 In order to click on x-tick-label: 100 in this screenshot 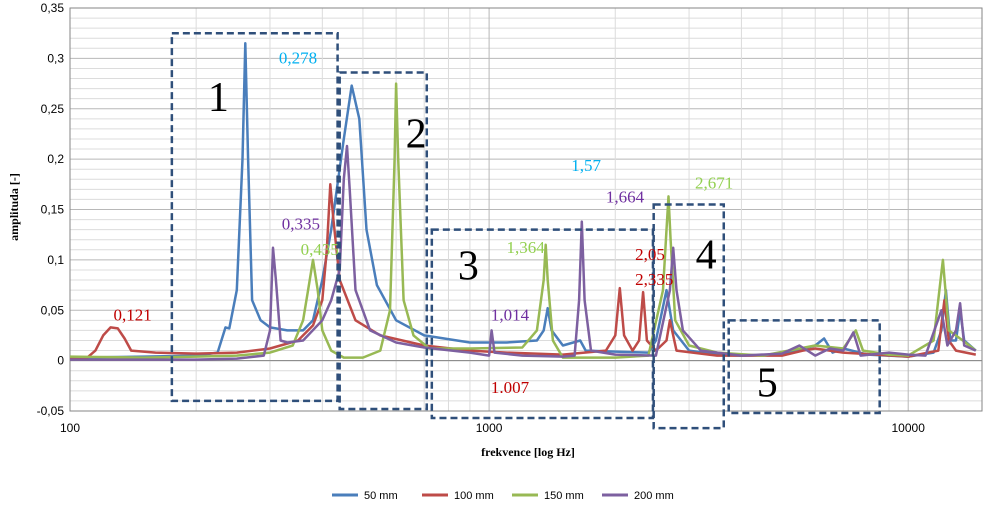, I will do `click(70, 428)`.